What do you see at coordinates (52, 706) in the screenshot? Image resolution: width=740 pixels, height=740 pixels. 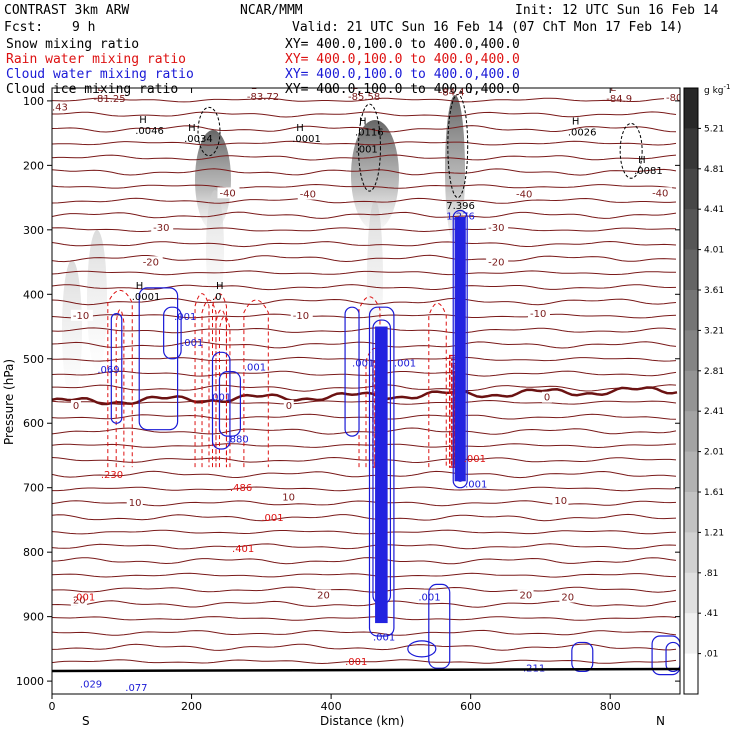 I see `x-tick-label: 0` at bounding box center [52, 706].